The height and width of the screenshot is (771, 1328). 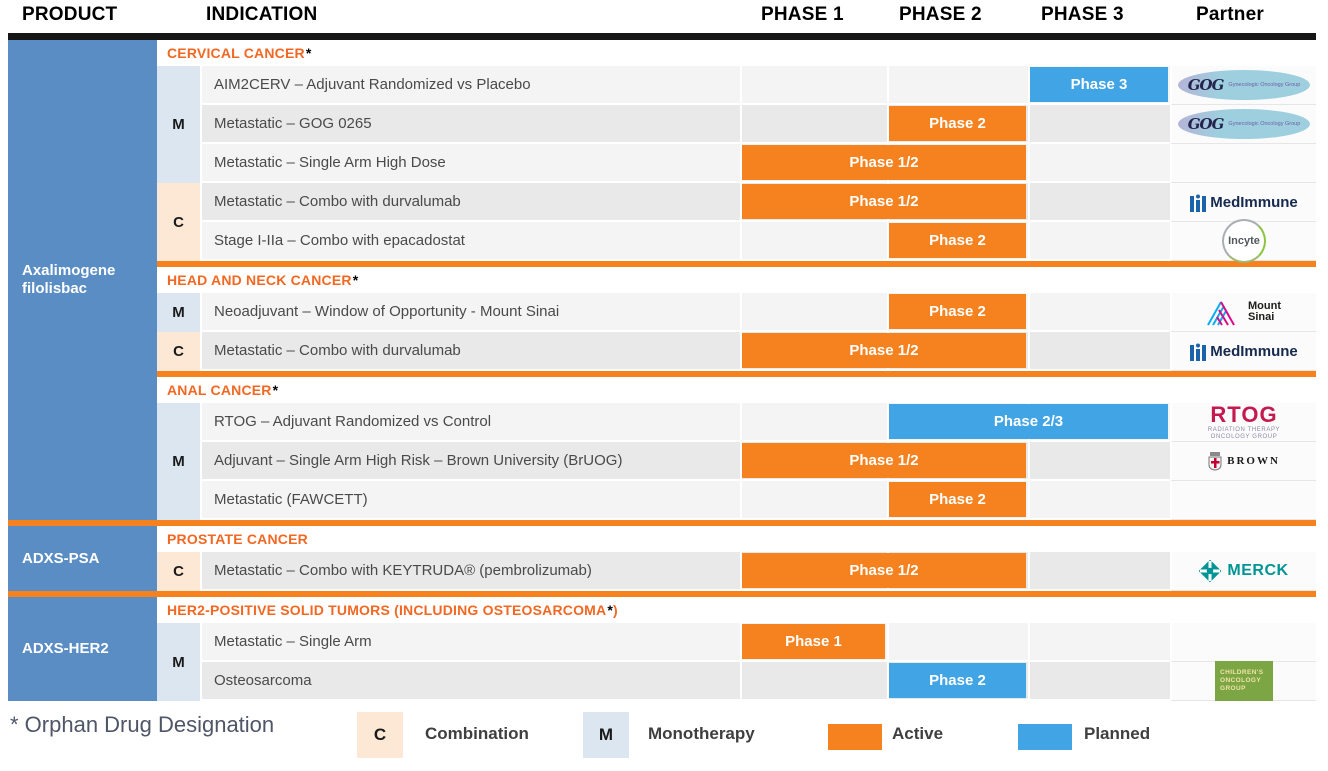 I want to click on section-title-text: ANAL CANCER, so click(x=219, y=390).